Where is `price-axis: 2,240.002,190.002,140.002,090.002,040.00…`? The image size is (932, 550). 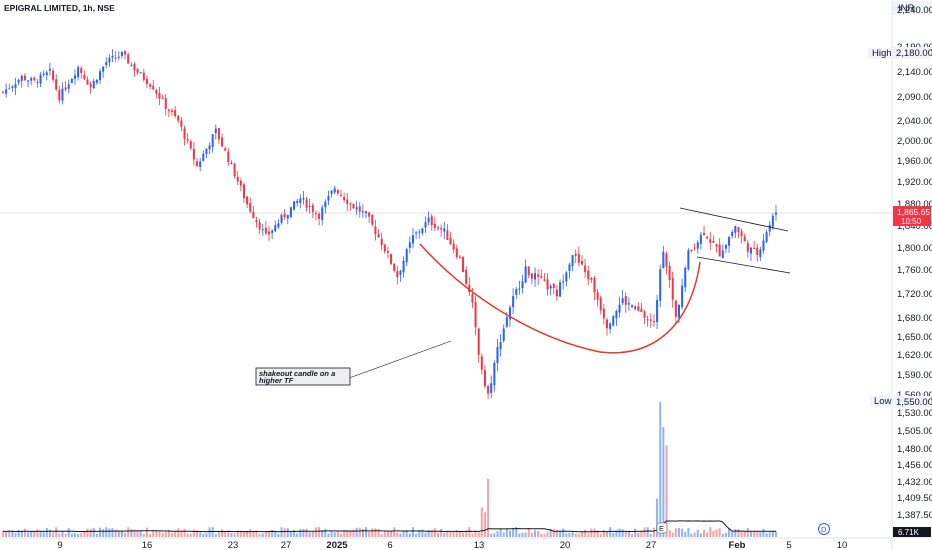
price-axis: 2,240.002,190.002,140.002,090.002,040.00… is located at coordinates (914, 263).